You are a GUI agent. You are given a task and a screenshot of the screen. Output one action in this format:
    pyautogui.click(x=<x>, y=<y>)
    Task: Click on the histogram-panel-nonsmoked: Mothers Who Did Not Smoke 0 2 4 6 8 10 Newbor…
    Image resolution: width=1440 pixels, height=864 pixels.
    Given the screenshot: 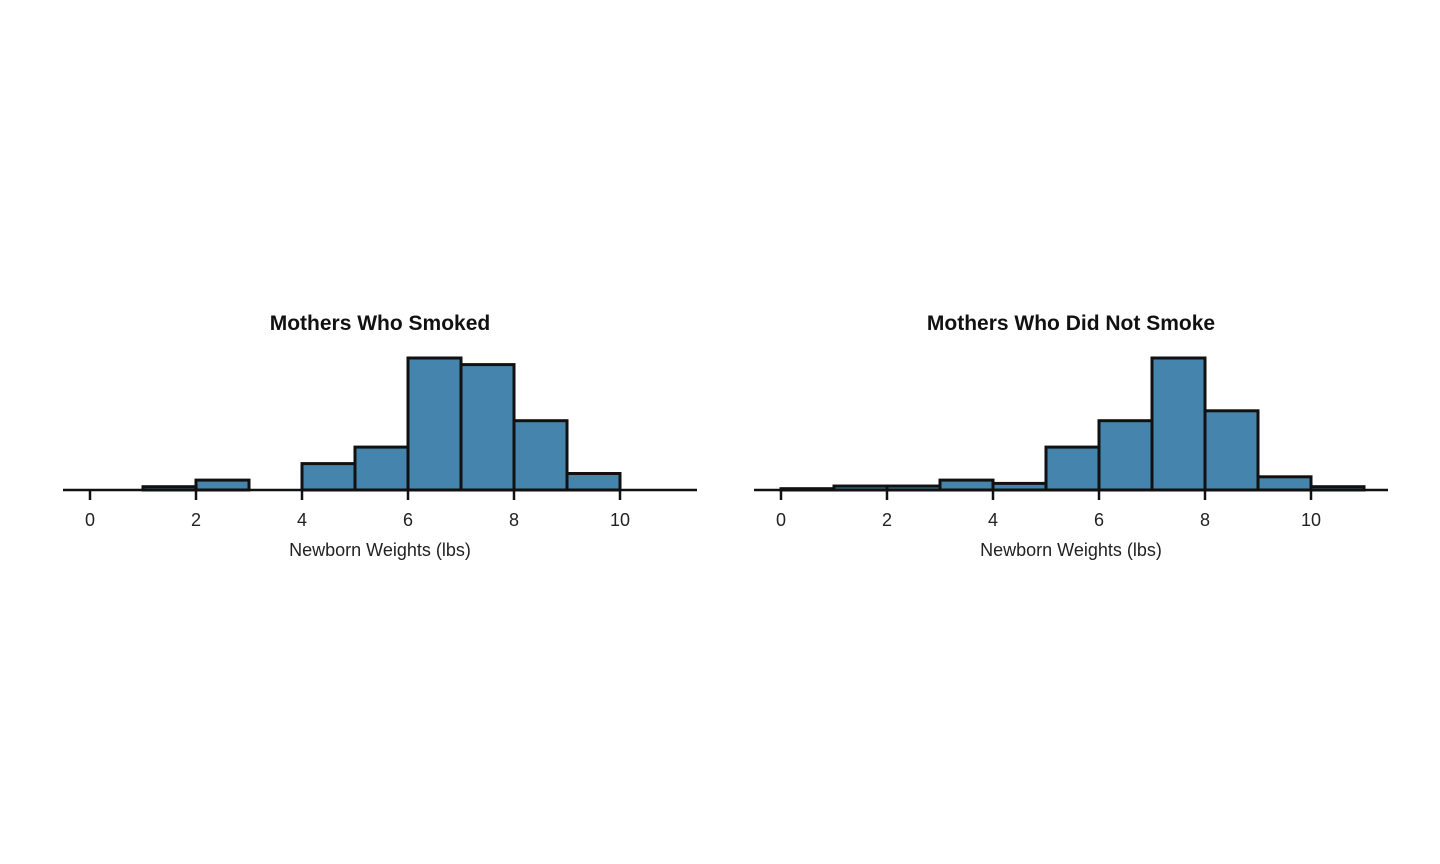 What is the action you would take?
    pyautogui.click(x=1071, y=436)
    